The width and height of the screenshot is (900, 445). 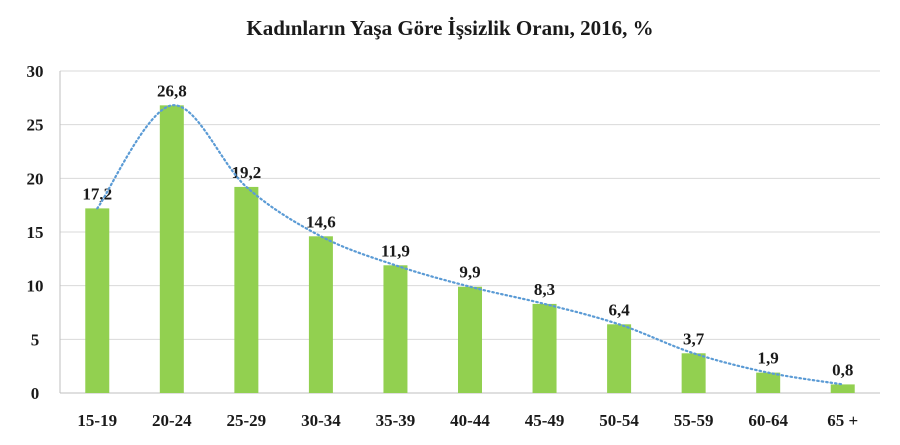 What do you see at coordinates (396, 420) in the screenshot?
I see `x-tick-label: 35-39` at bounding box center [396, 420].